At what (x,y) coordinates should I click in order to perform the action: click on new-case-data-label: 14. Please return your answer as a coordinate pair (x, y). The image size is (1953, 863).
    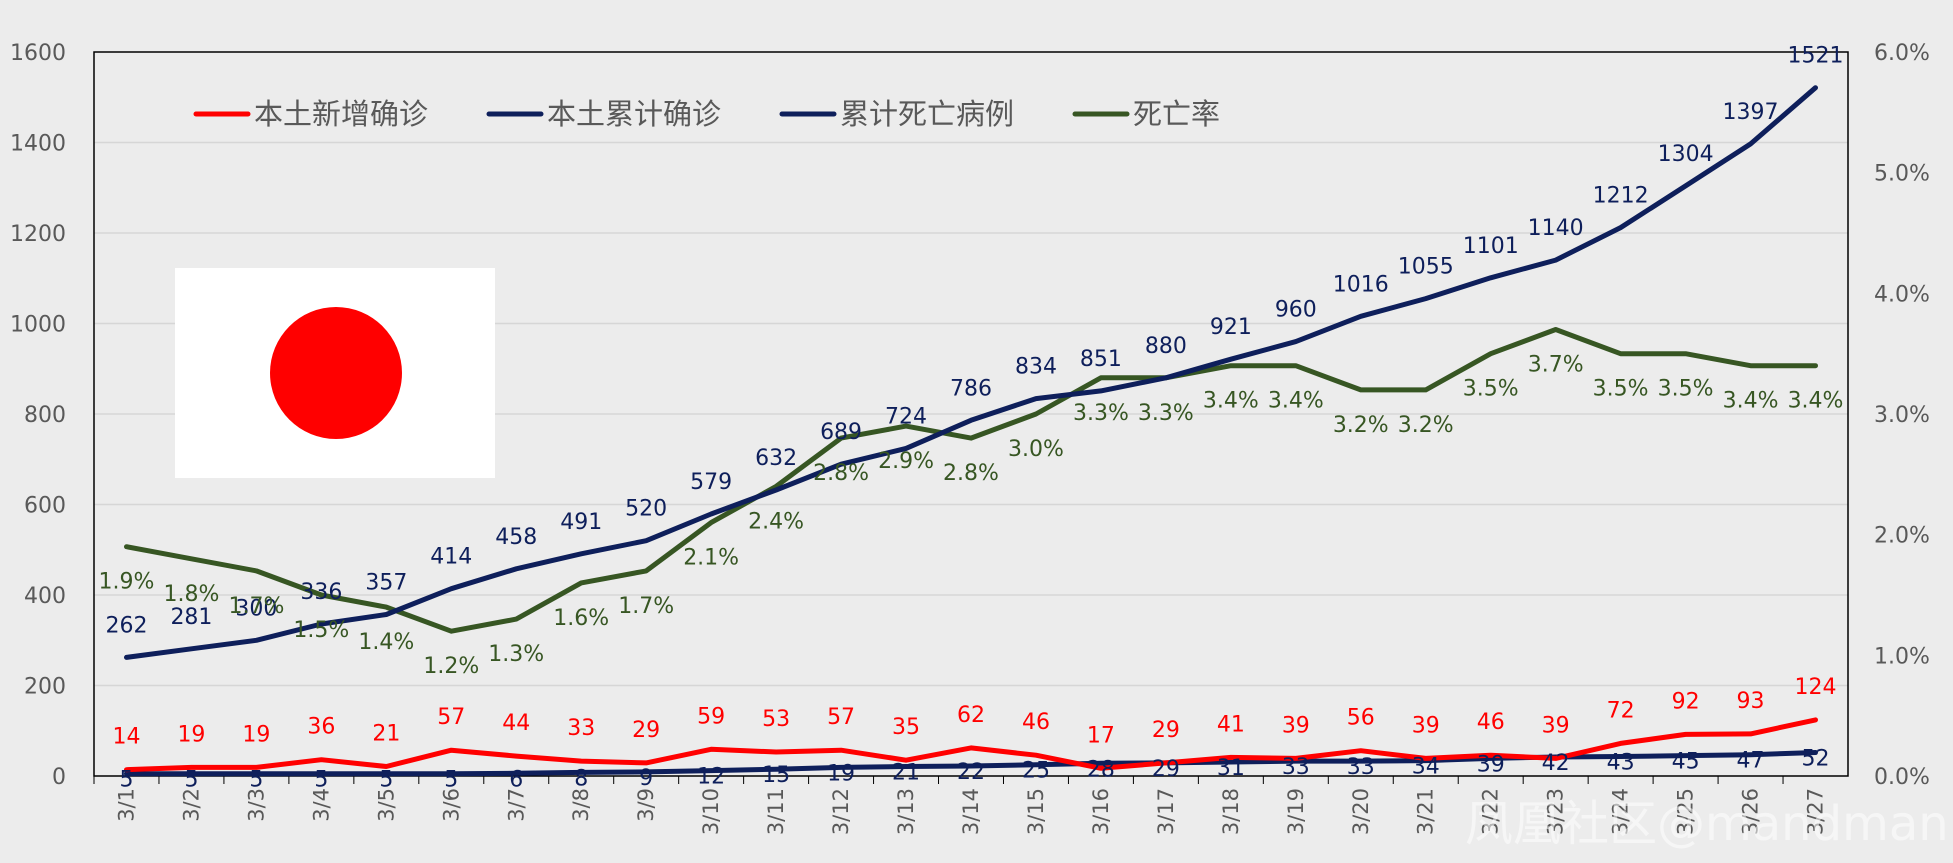
    Looking at the image, I should click on (126, 737).